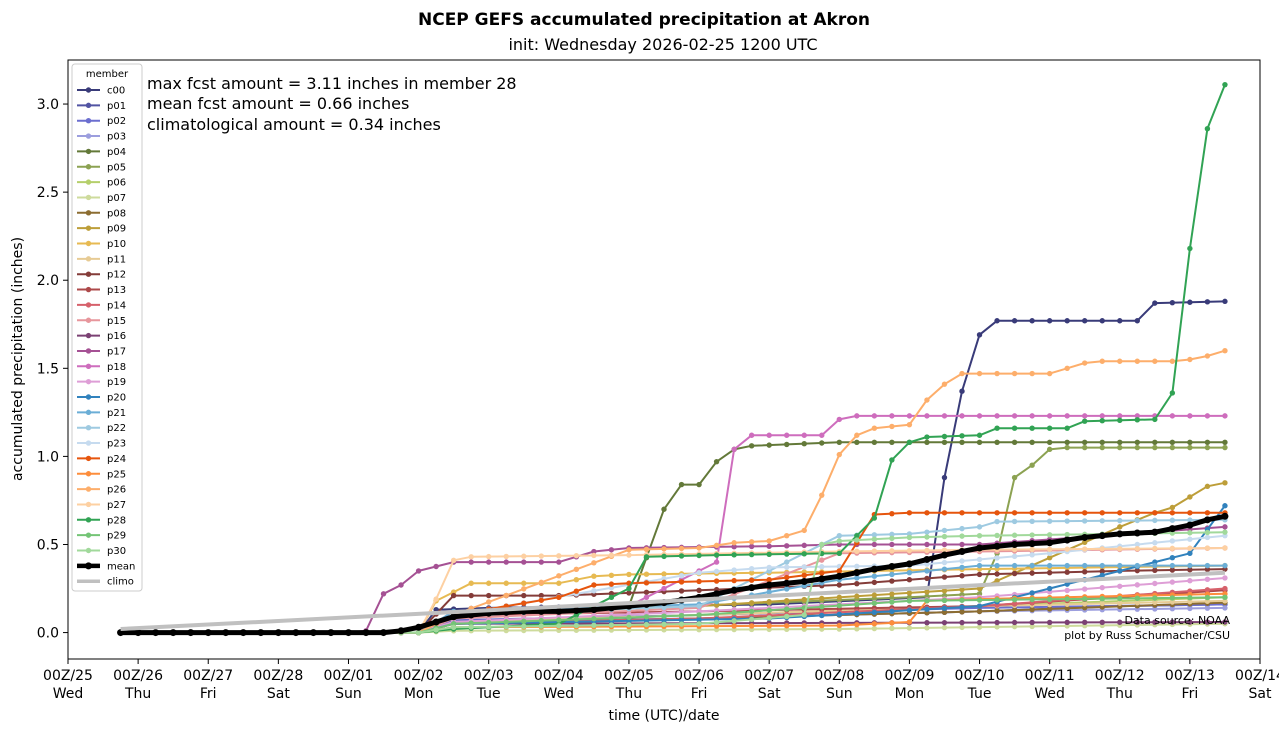  Describe the element at coordinates (980, 676) in the screenshot. I see `x-tick-label: 00Z/10` at that location.